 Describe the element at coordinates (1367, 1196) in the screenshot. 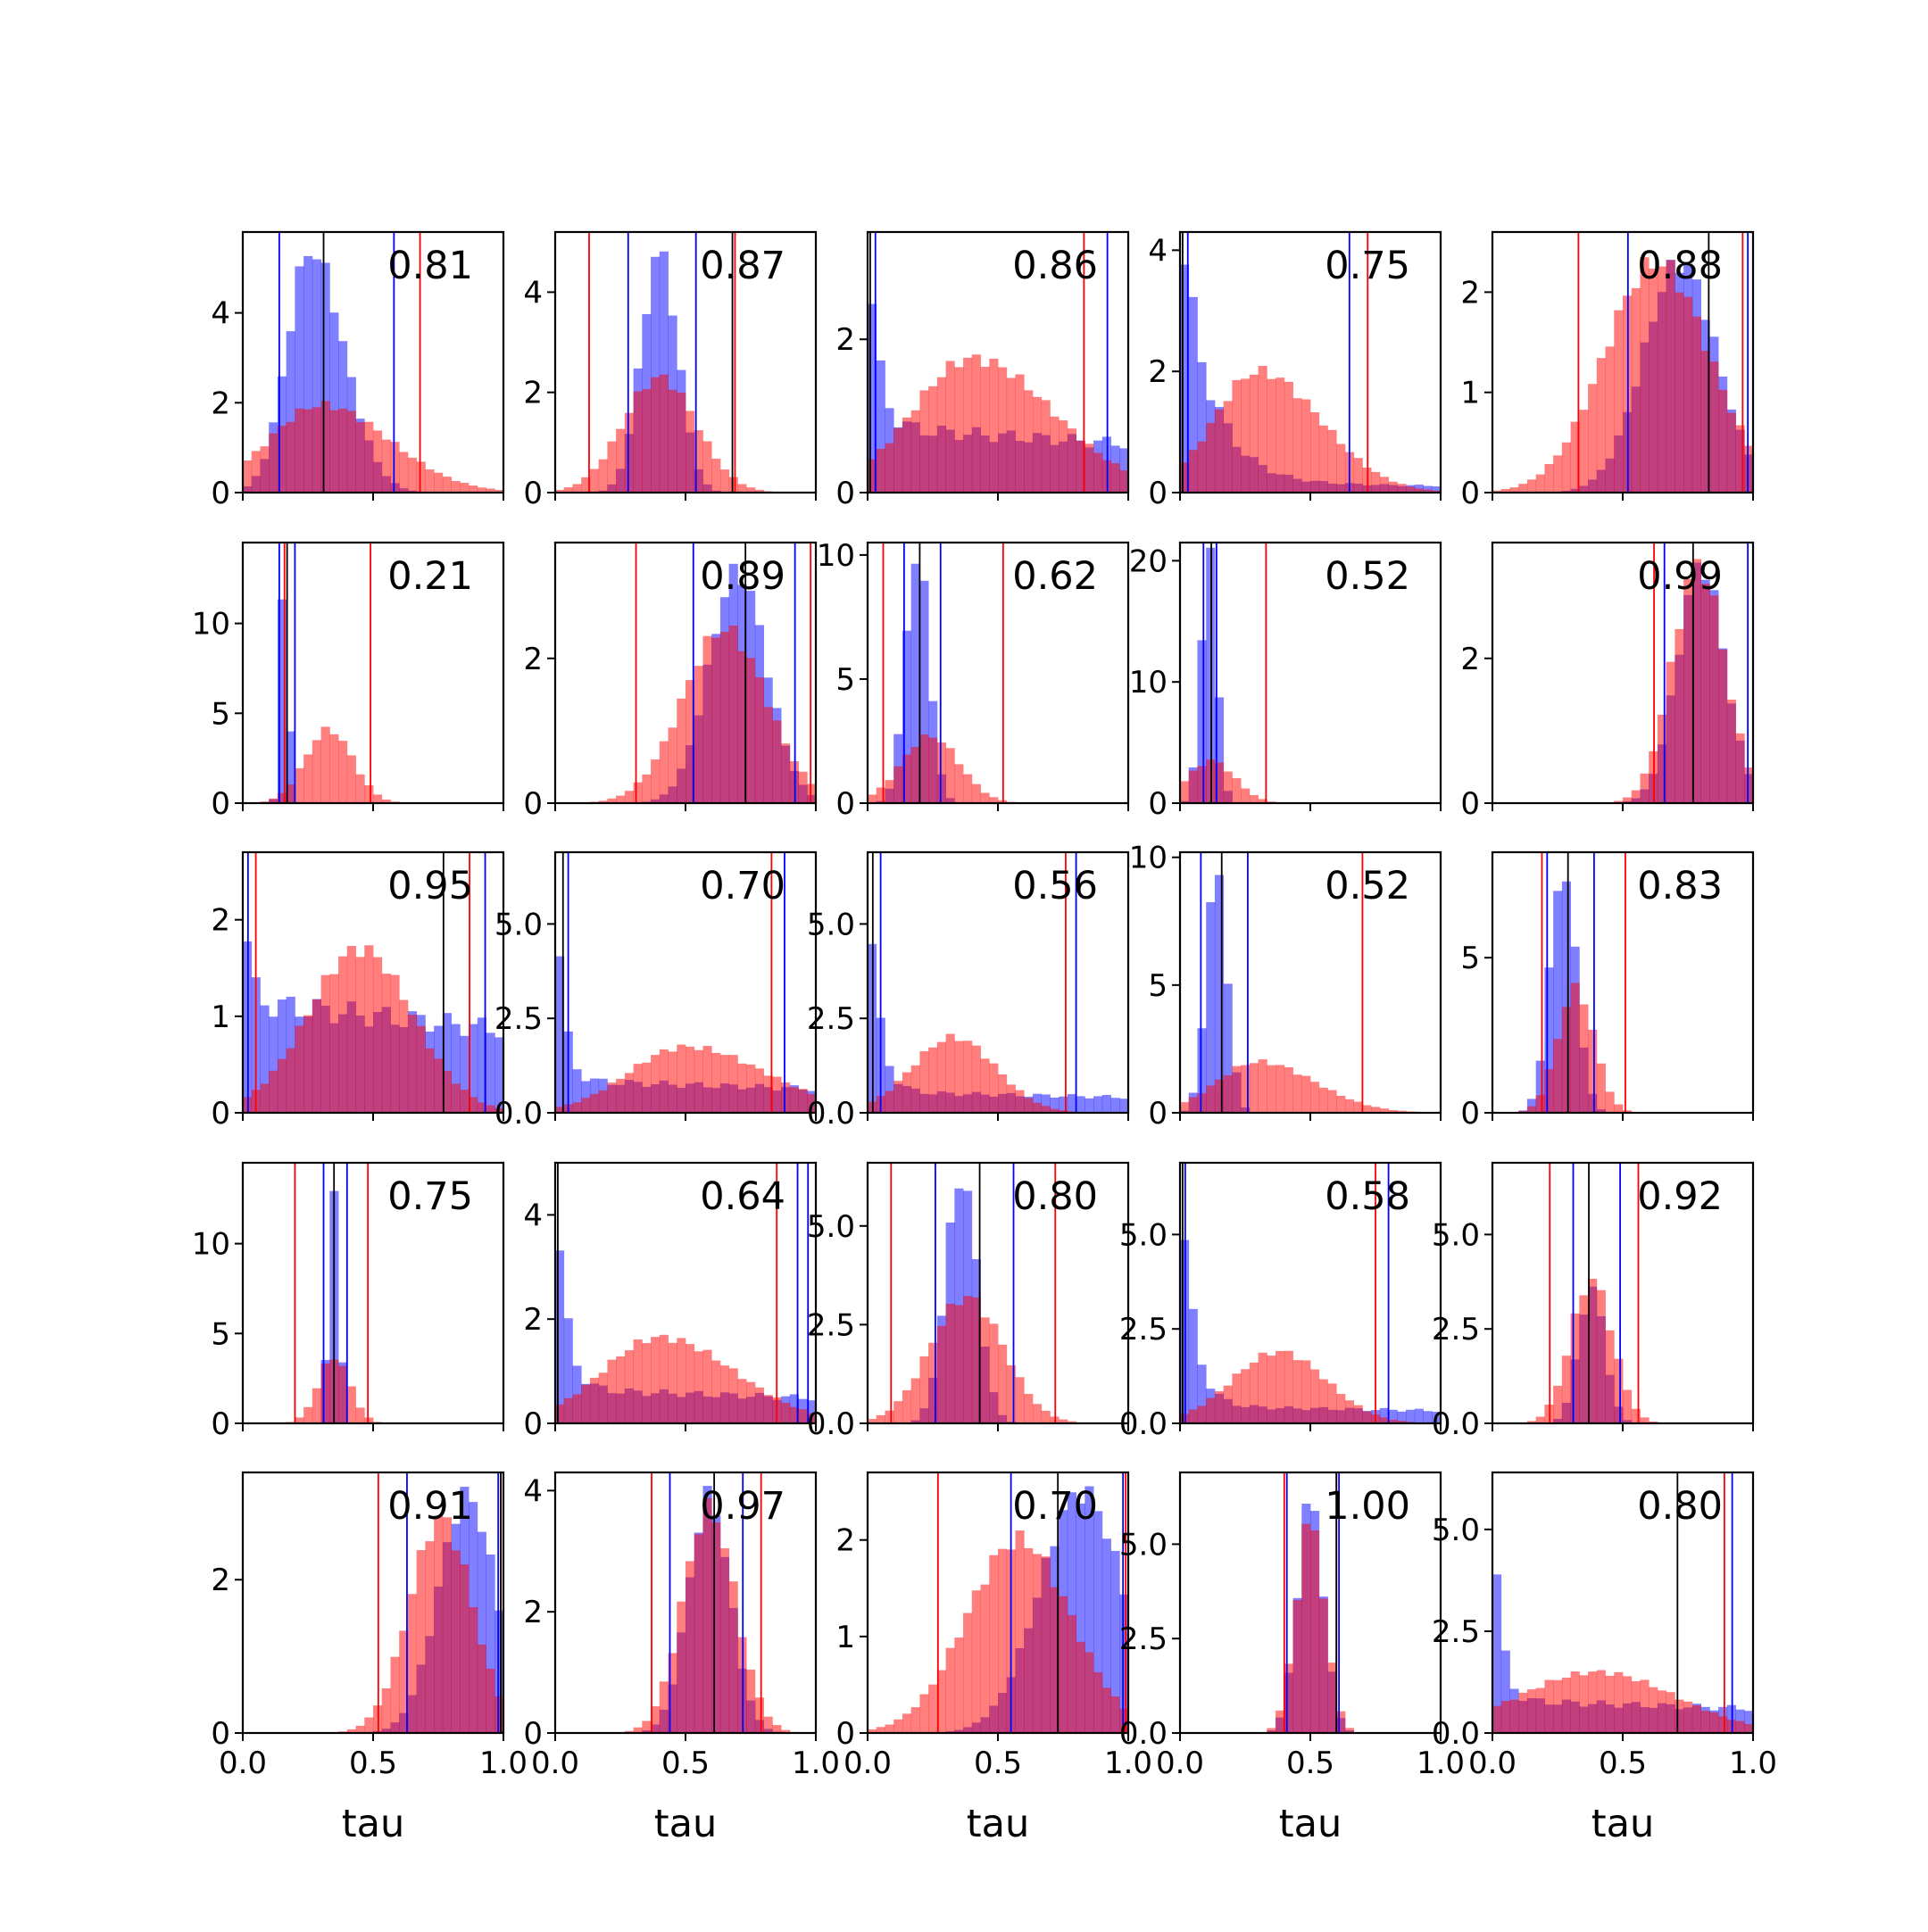

I see `panel-annotation: 0.58` at that location.